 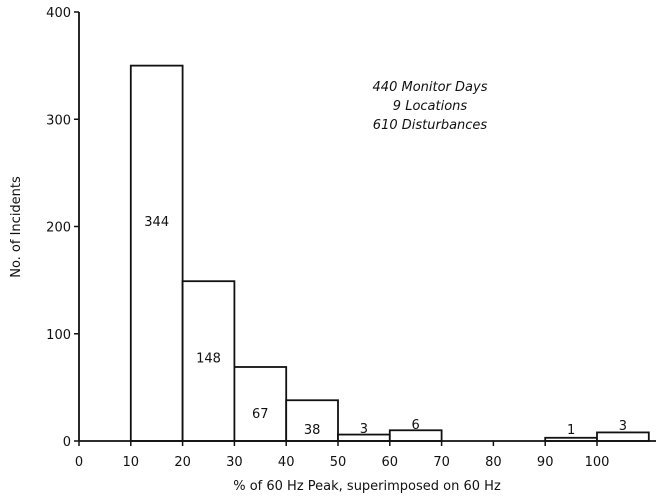 What do you see at coordinates (545, 462) in the screenshot?
I see `x-tick-label: 90` at bounding box center [545, 462].